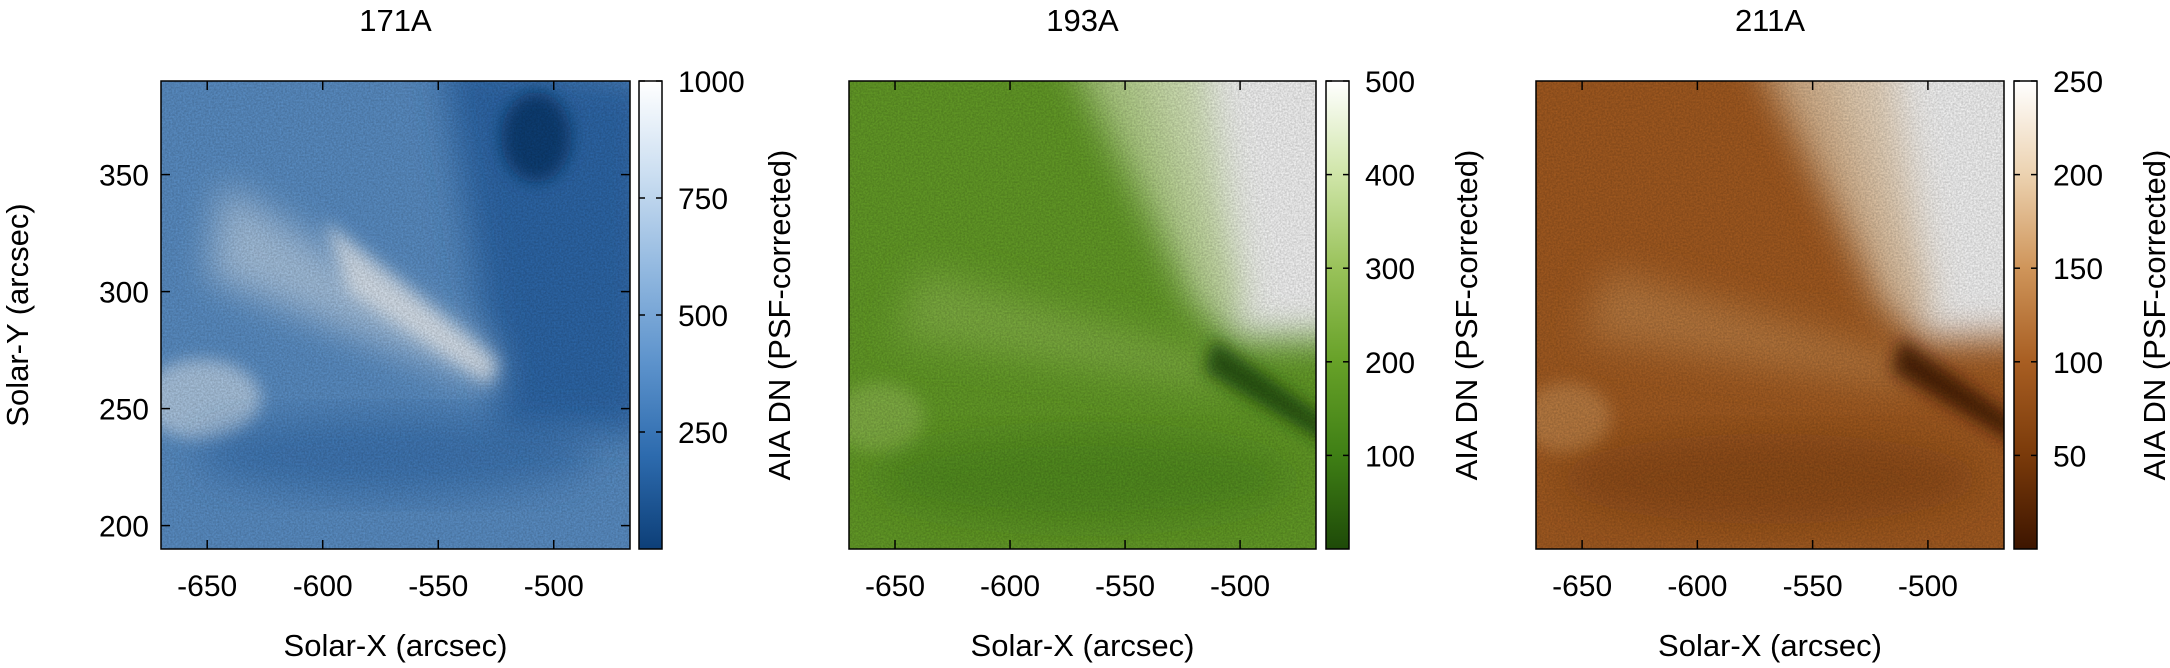 The height and width of the screenshot is (668, 2170). Describe the element at coordinates (2078, 269) in the screenshot. I see `colorbar-tick-label: 150` at that location.